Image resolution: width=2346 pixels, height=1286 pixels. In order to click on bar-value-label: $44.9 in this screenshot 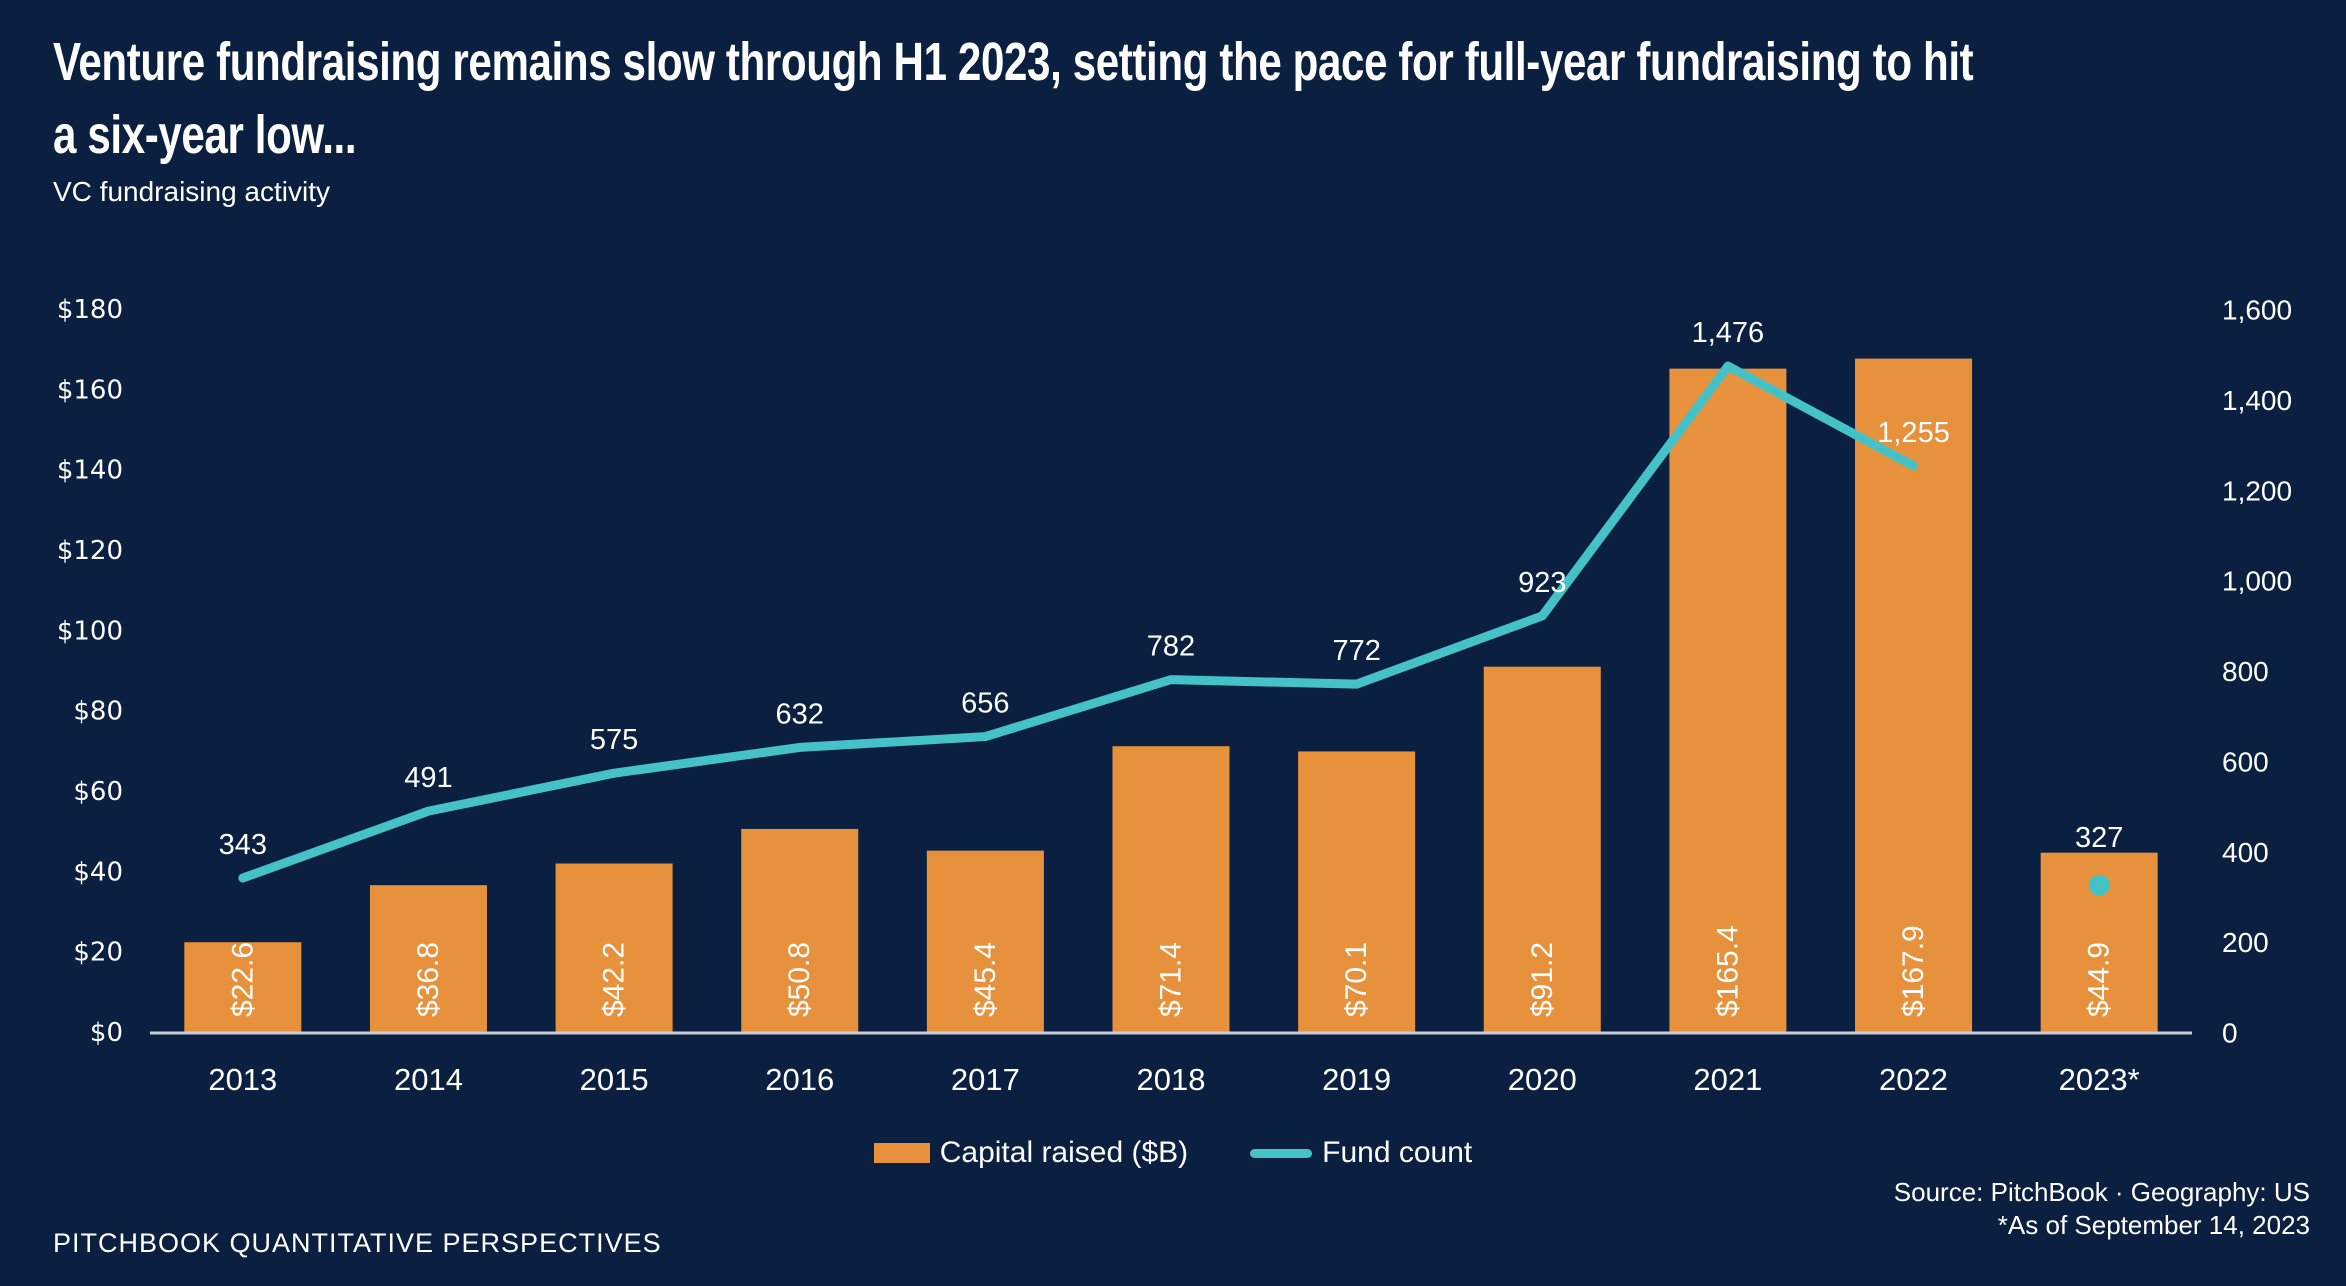, I will do `click(2099, 979)`.